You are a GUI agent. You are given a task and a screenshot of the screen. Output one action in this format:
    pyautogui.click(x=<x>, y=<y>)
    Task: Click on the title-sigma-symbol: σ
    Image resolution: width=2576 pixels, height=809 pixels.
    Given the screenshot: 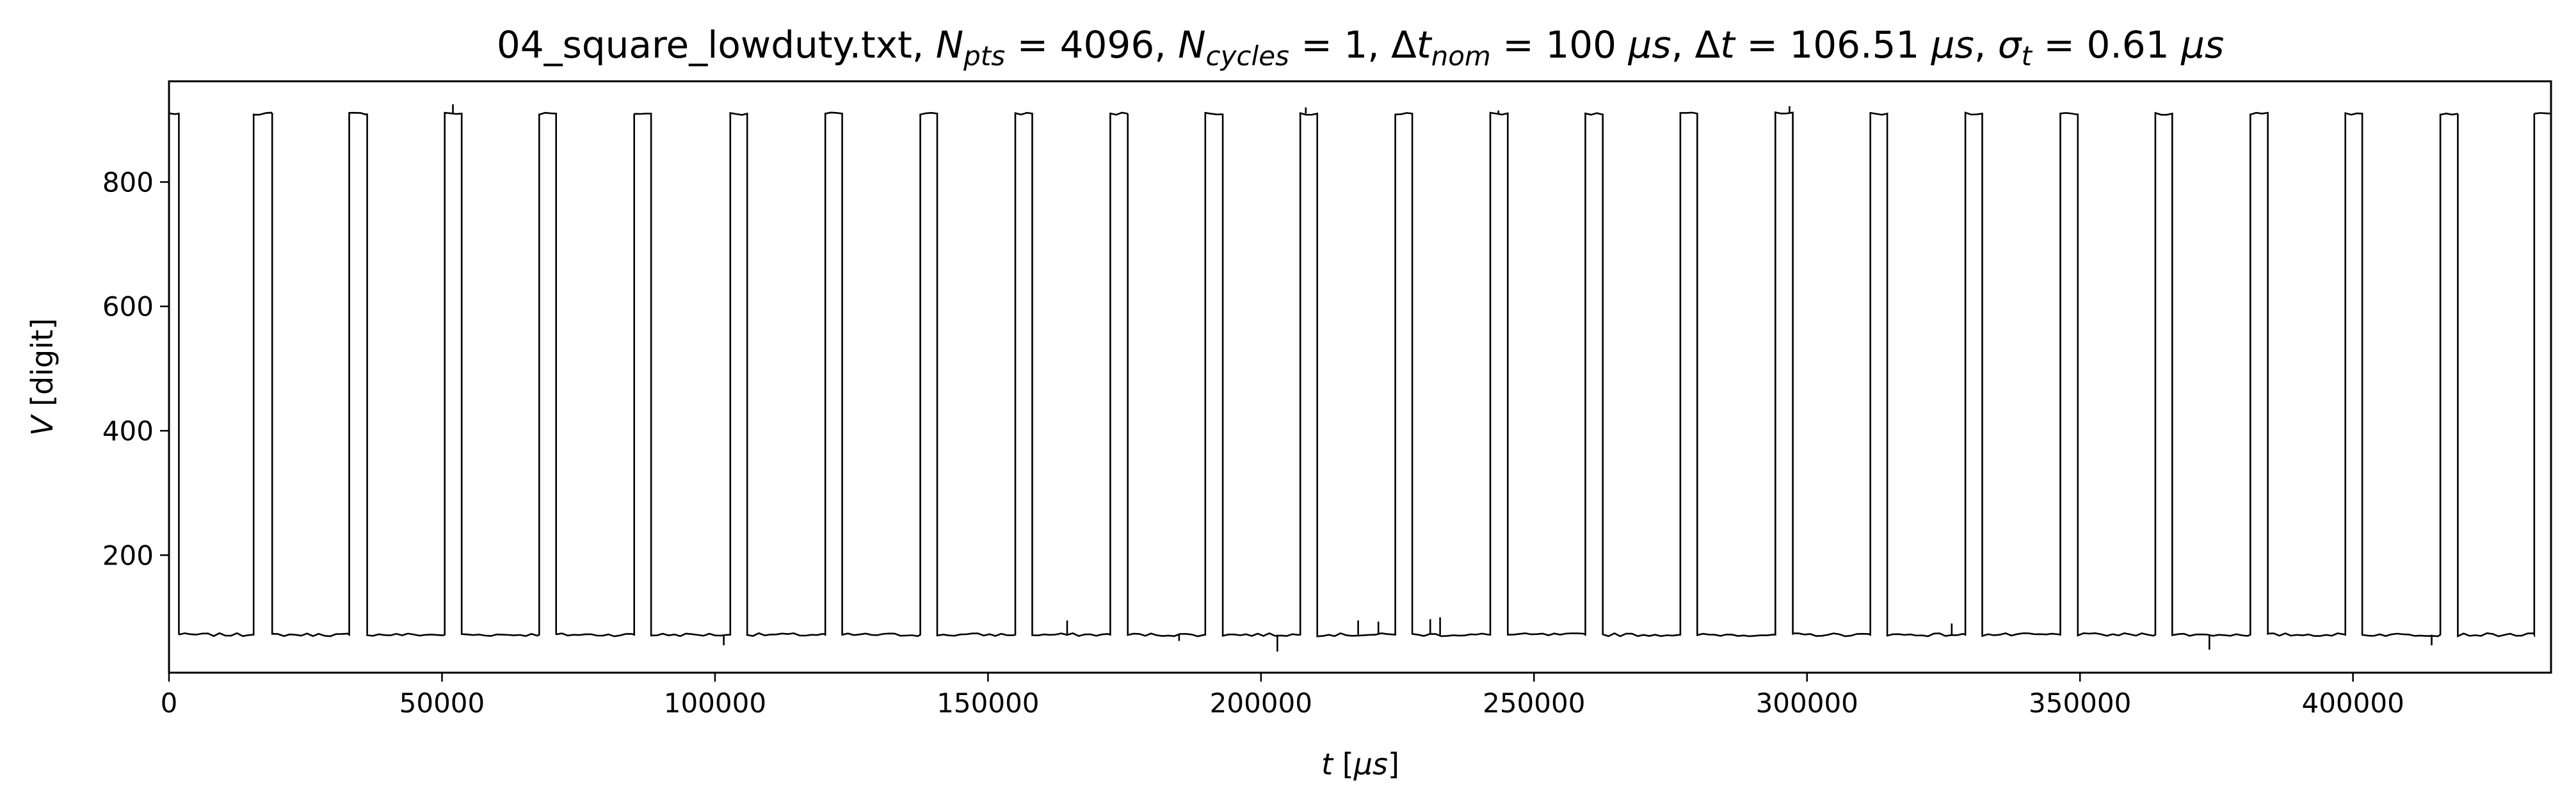 What is the action you would take?
    pyautogui.click(x=2010, y=45)
    